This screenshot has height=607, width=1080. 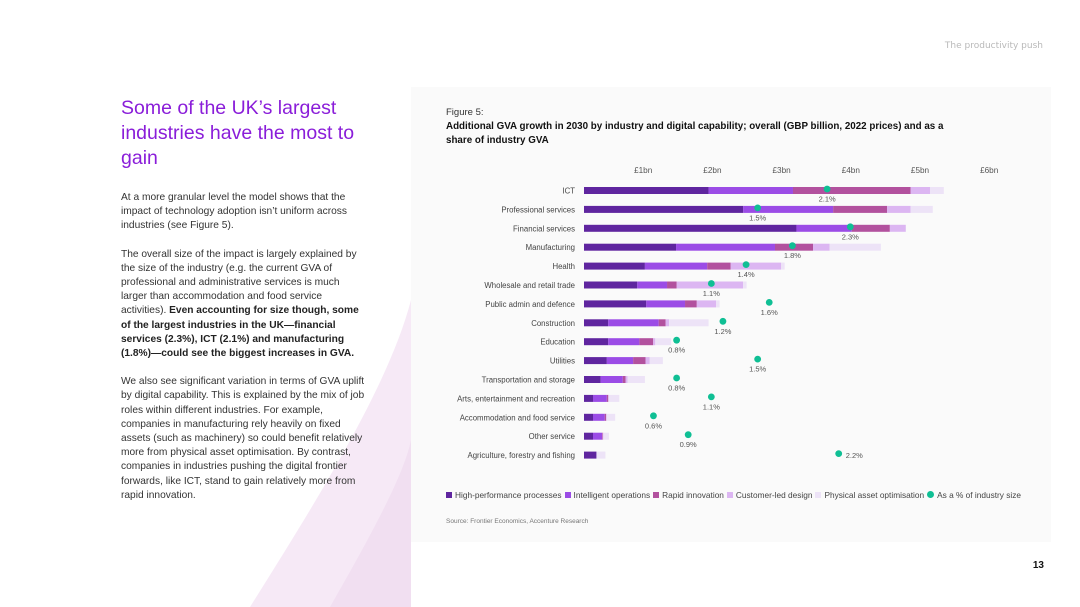 What do you see at coordinates (897, 228) in the screenshot?
I see `bar-cld-financial-services` at bounding box center [897, 228].